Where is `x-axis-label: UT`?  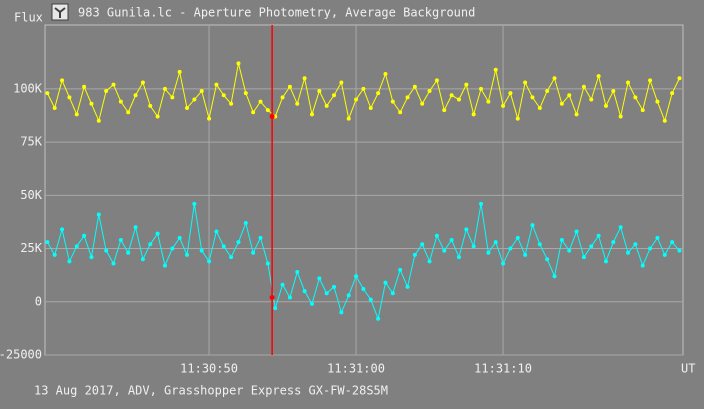
x-axis-label: UT is located at coordinates (688, 369).